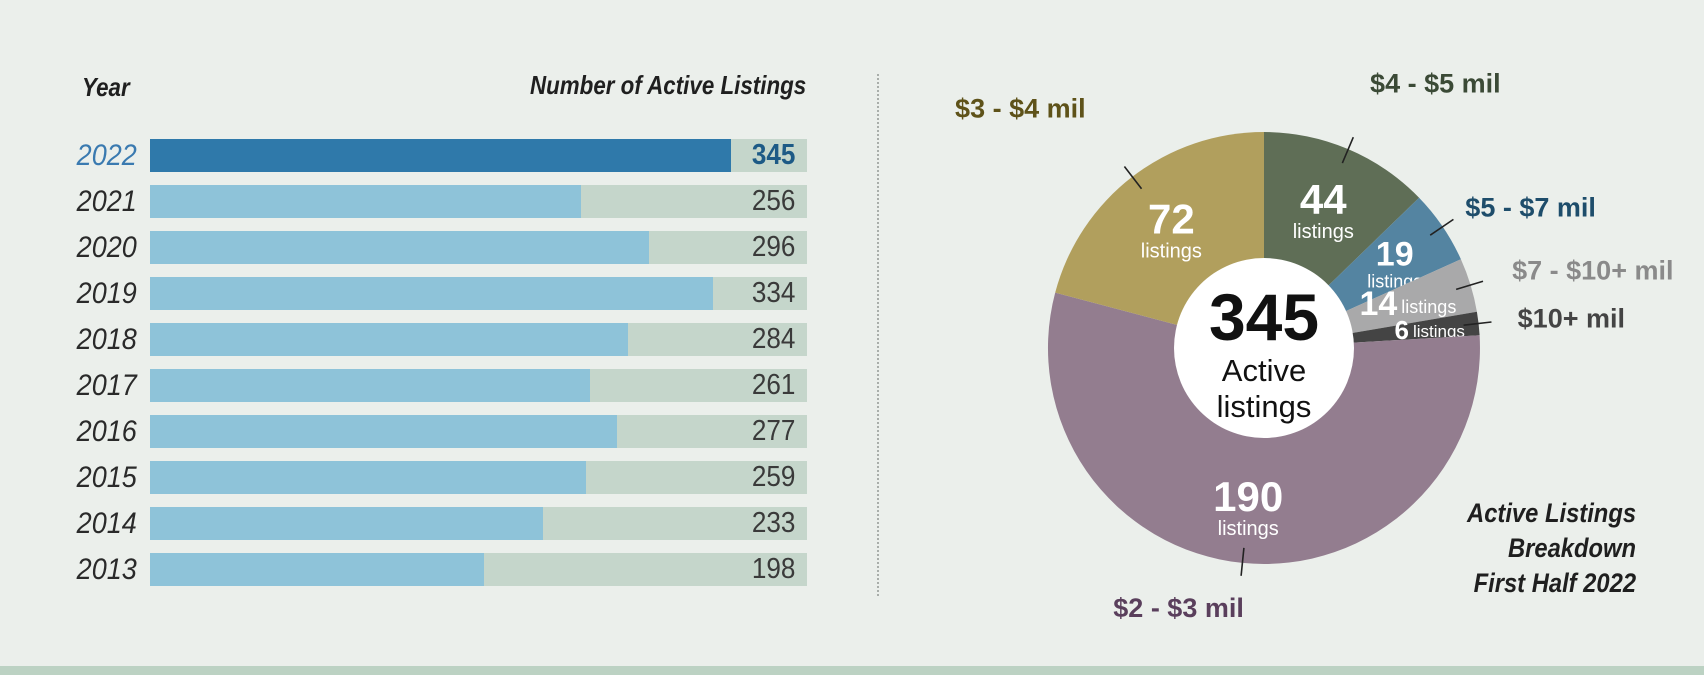  I want to click on bar-row-2022: 2022 345, so click(410, 155).